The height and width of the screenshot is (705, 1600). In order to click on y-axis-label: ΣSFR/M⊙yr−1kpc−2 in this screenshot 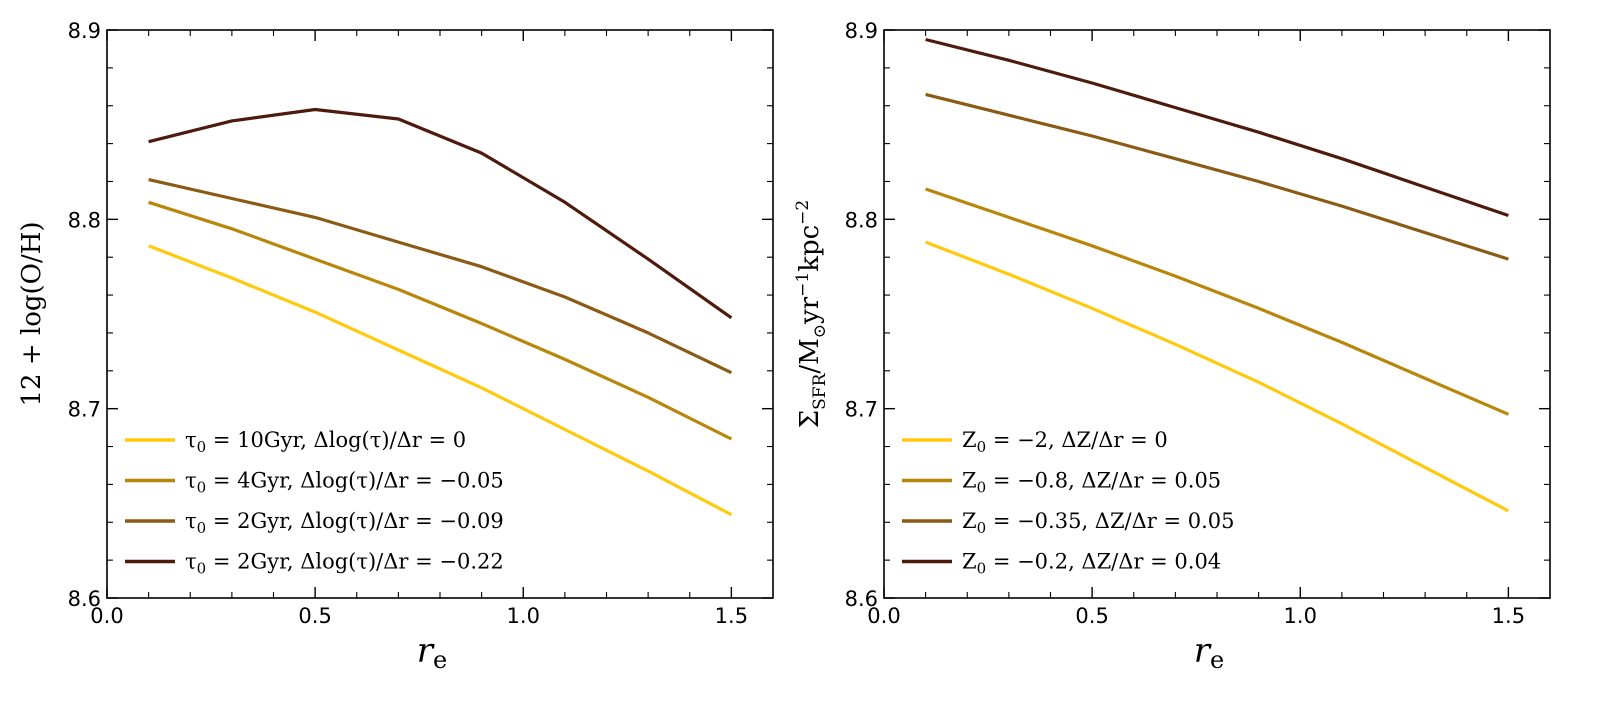, I will do `click(811, 314)`.